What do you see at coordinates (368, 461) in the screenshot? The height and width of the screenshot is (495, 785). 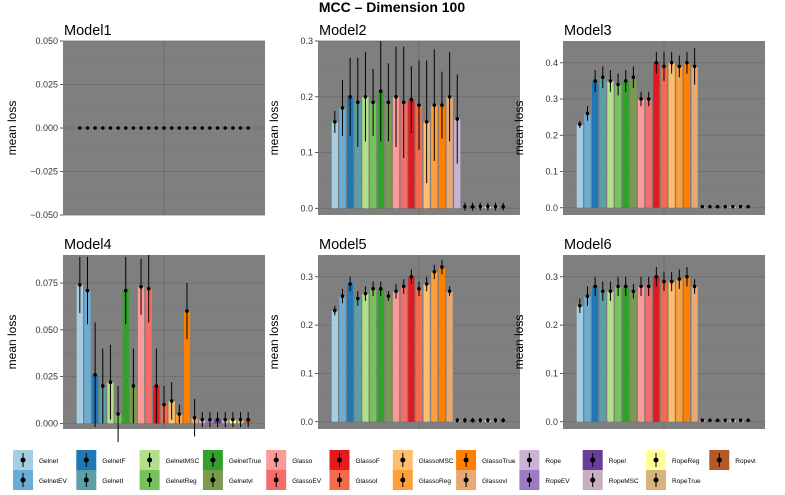 I see `legend-label: GlassoF` at bounding box center [368, 461].